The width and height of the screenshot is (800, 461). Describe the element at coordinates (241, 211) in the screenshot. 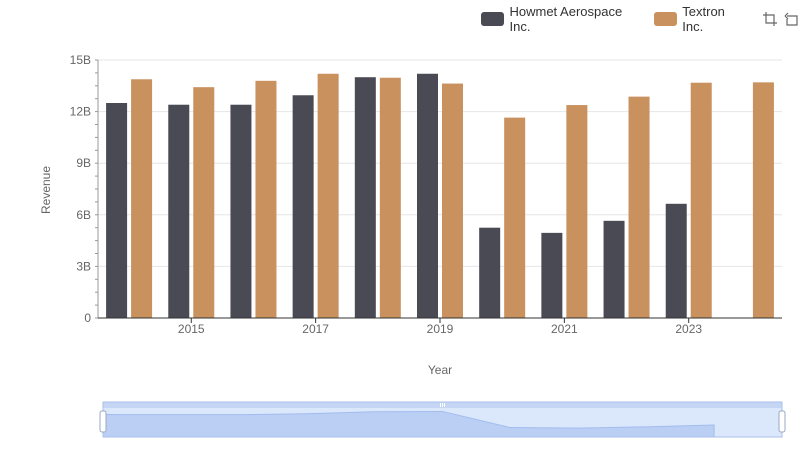

I see `bar-howmet-2016` at that location.